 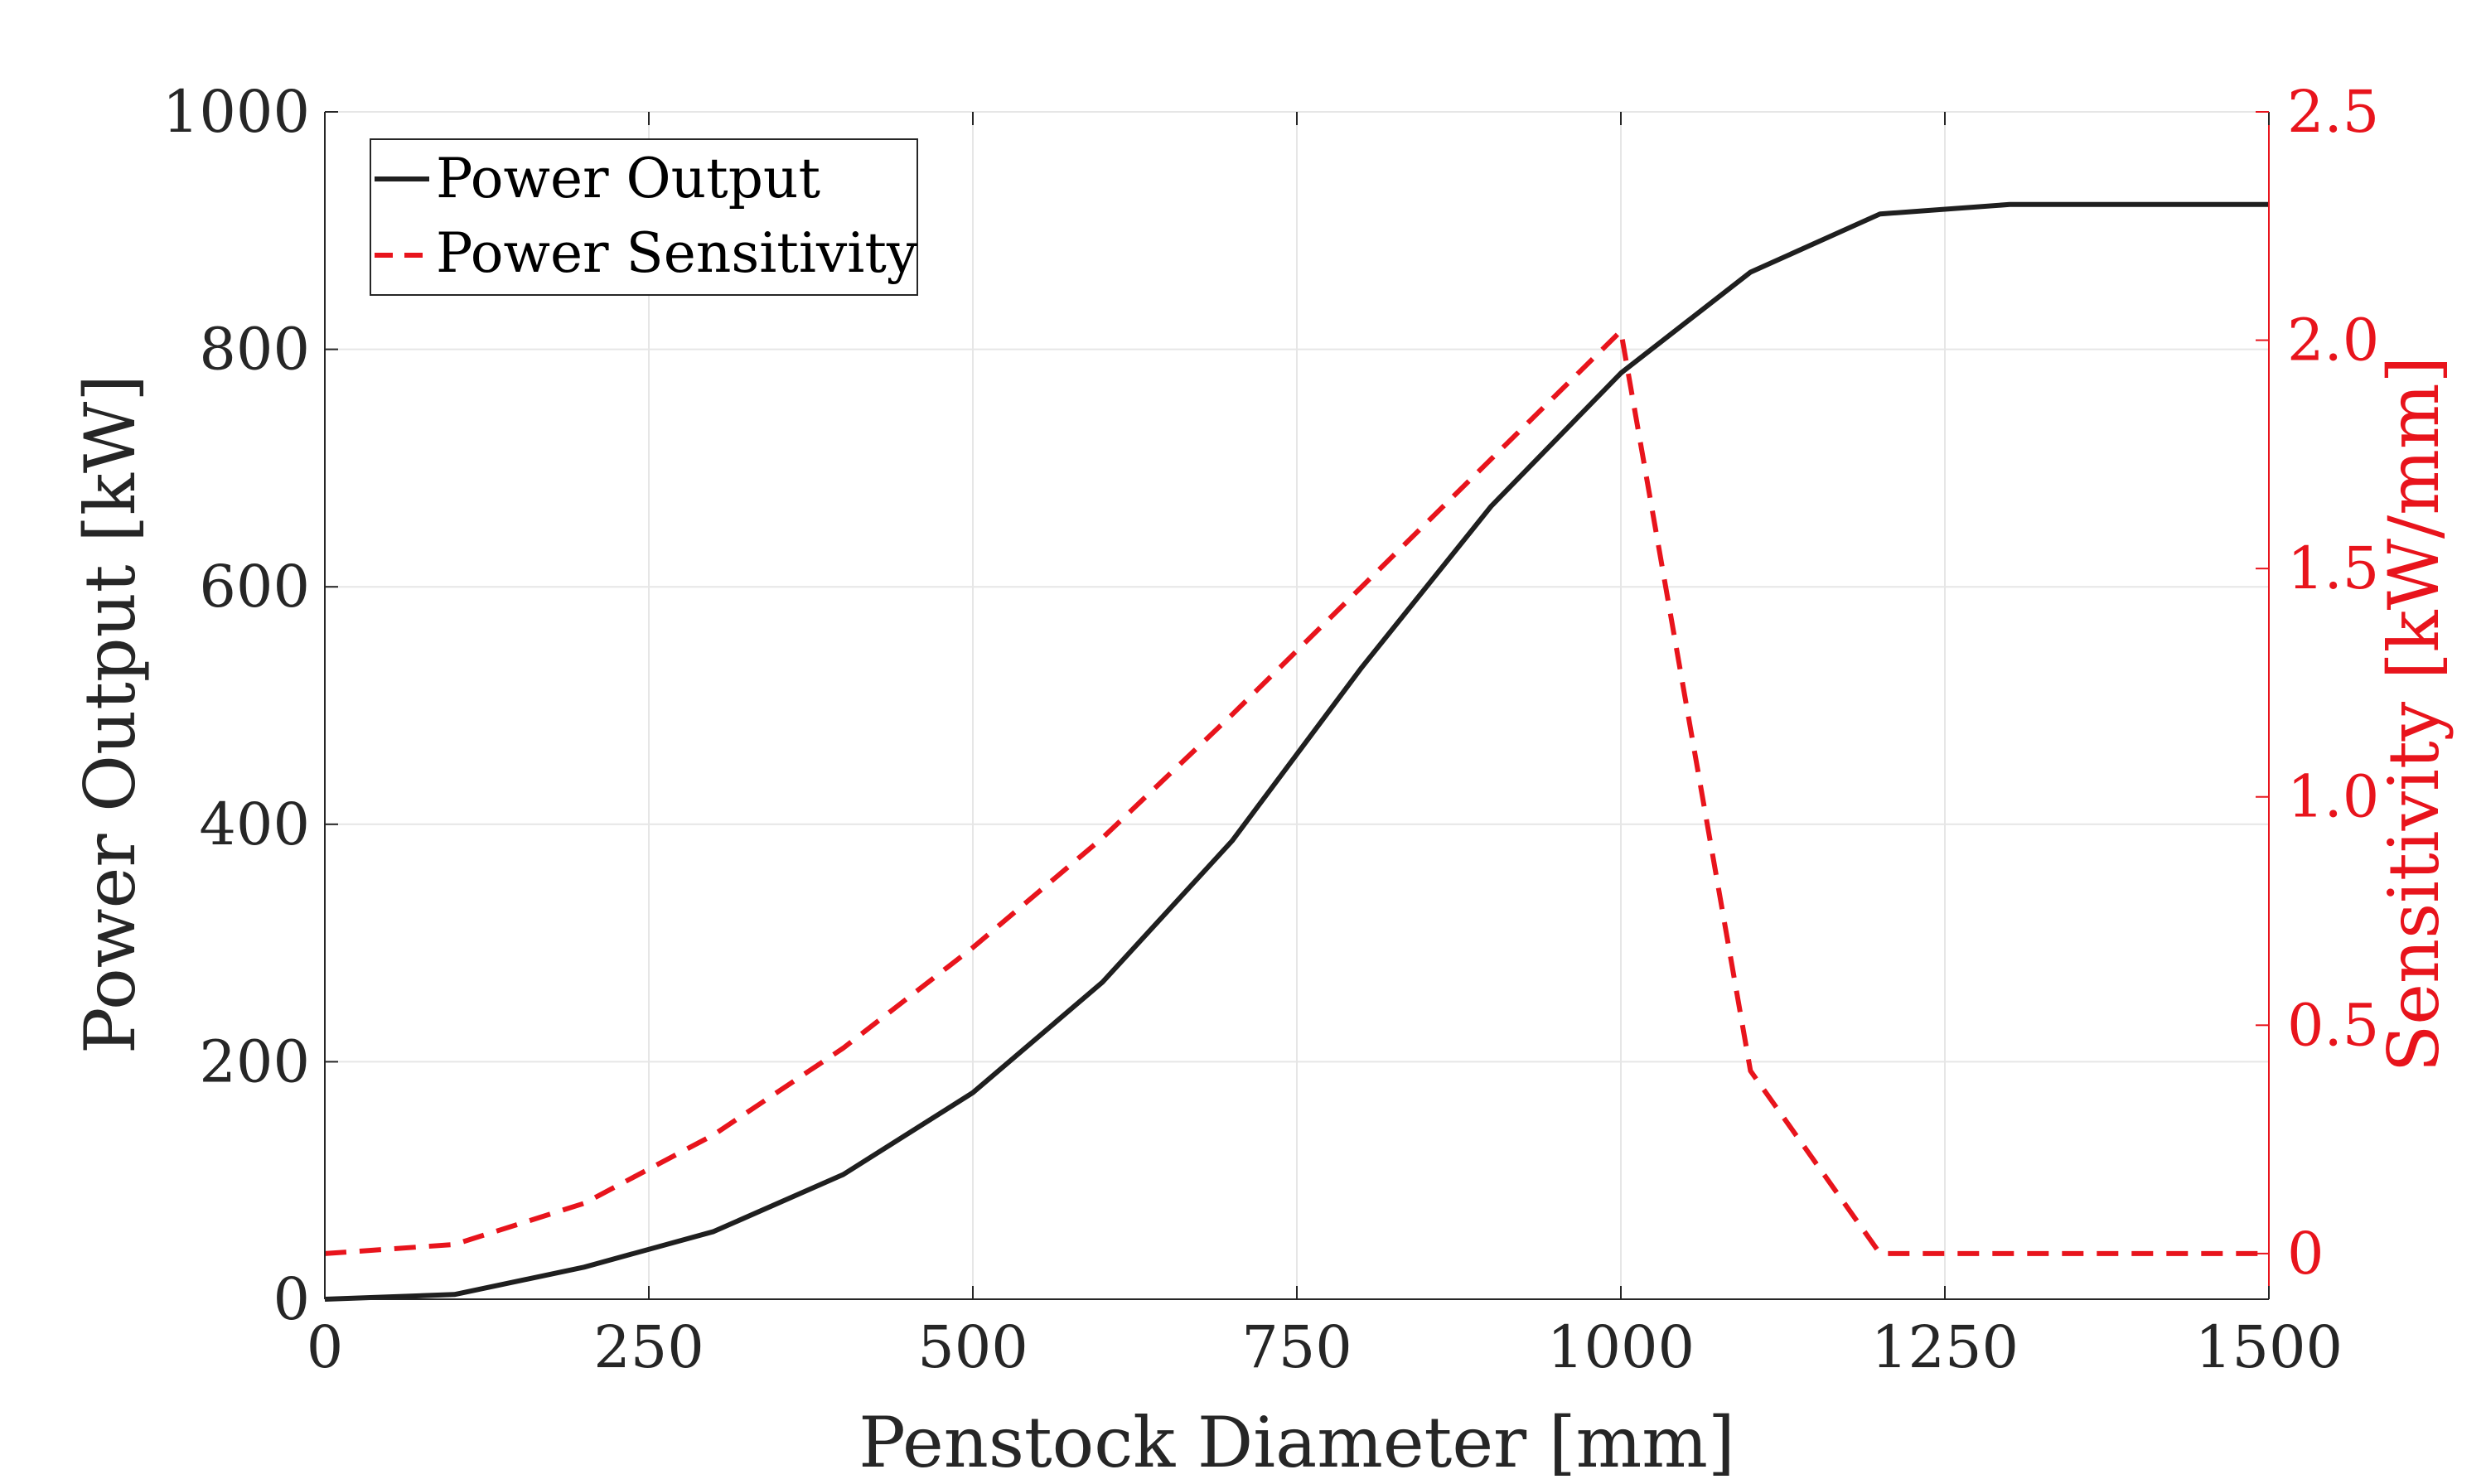 What do you see at coordinates (255, 587) in the screenshot?
I see `y-left-tick-label: 600` at bounding box center [255, 587].